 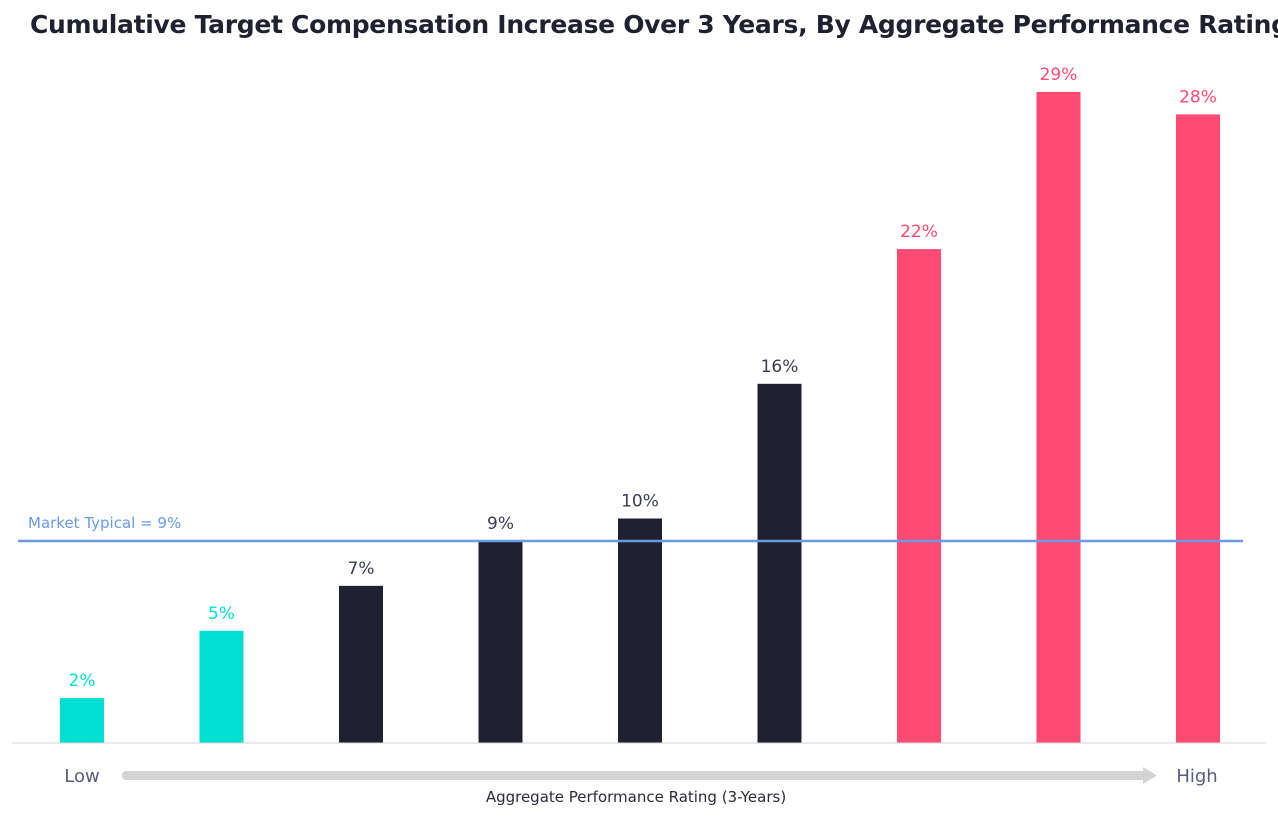 What do you see at coordinates (634, 775) in the screenshot?
I see `x-axis-arrow` at bounding box center [634, 775].